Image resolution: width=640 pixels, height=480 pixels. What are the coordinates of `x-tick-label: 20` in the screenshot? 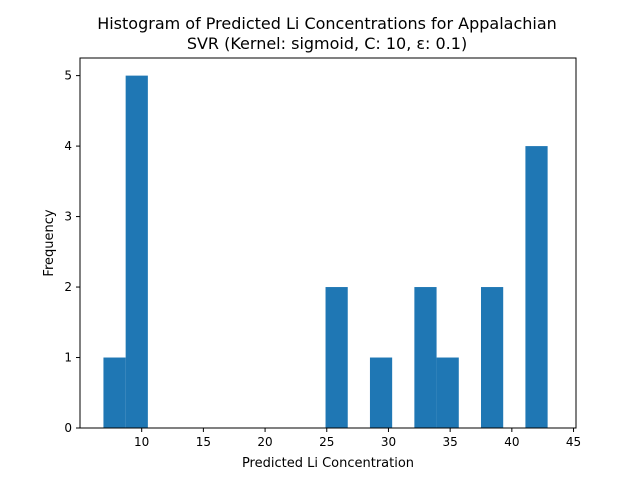 It's located at (264, 442).